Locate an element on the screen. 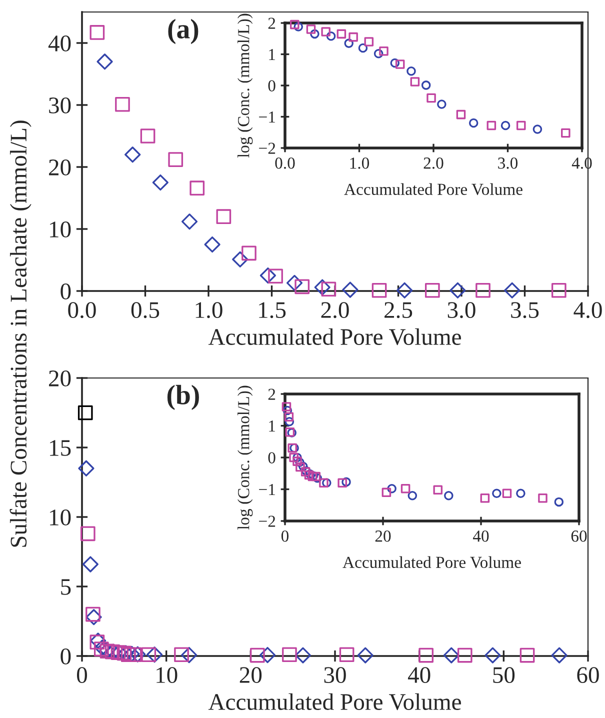 This screenshot has width=605, height=718. y-tick-label: 40 is located at coordinates (59, 43).